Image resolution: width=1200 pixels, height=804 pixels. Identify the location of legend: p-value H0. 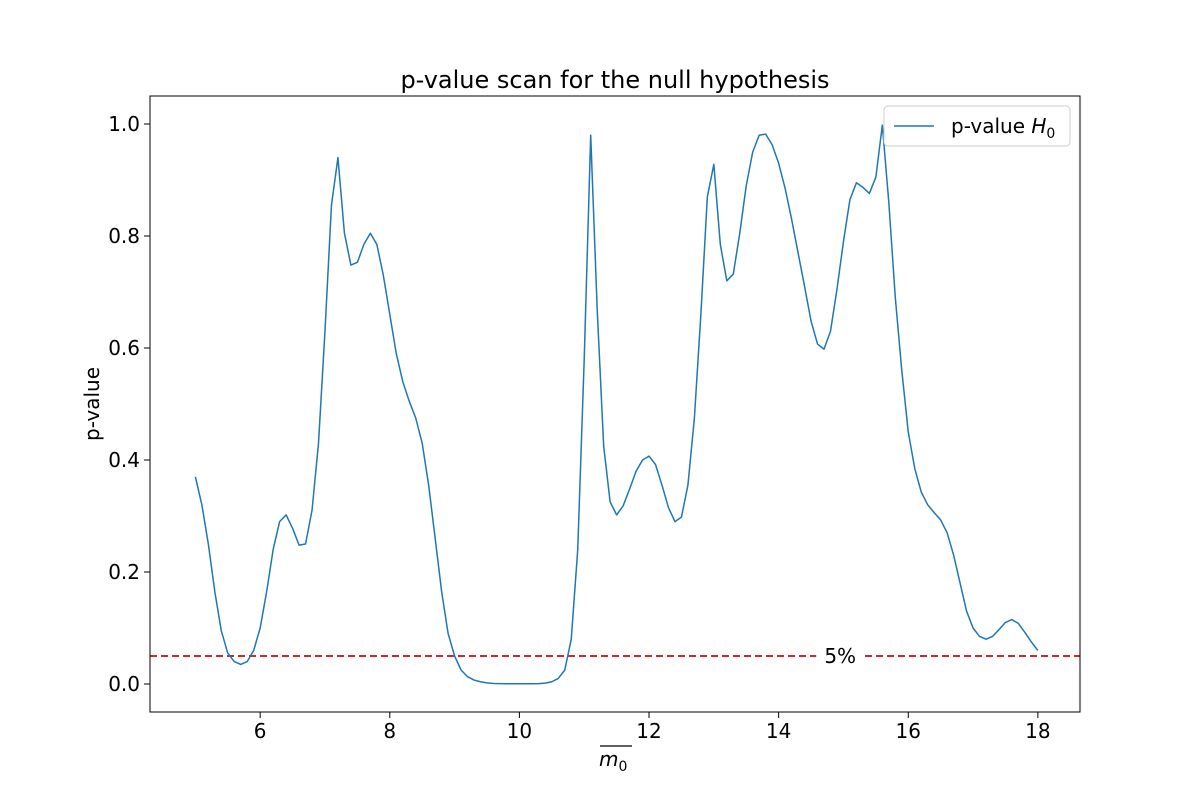
(977, 126).